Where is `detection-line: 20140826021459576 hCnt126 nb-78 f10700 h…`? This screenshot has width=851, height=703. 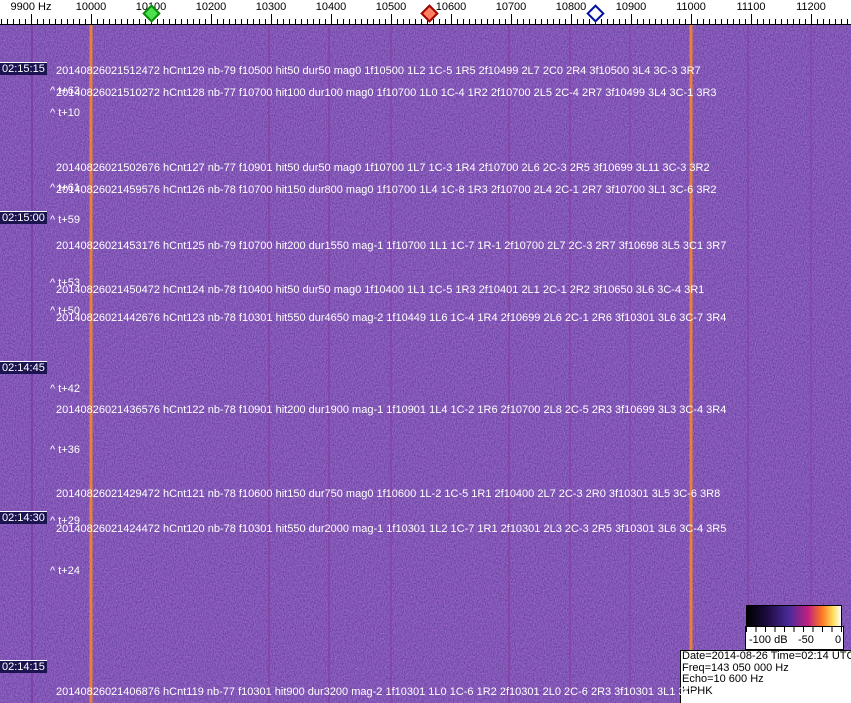
detection-line: 20140826021459576 hCnt126 nb-78 f10700 h… is located at coordinates (386, 190).